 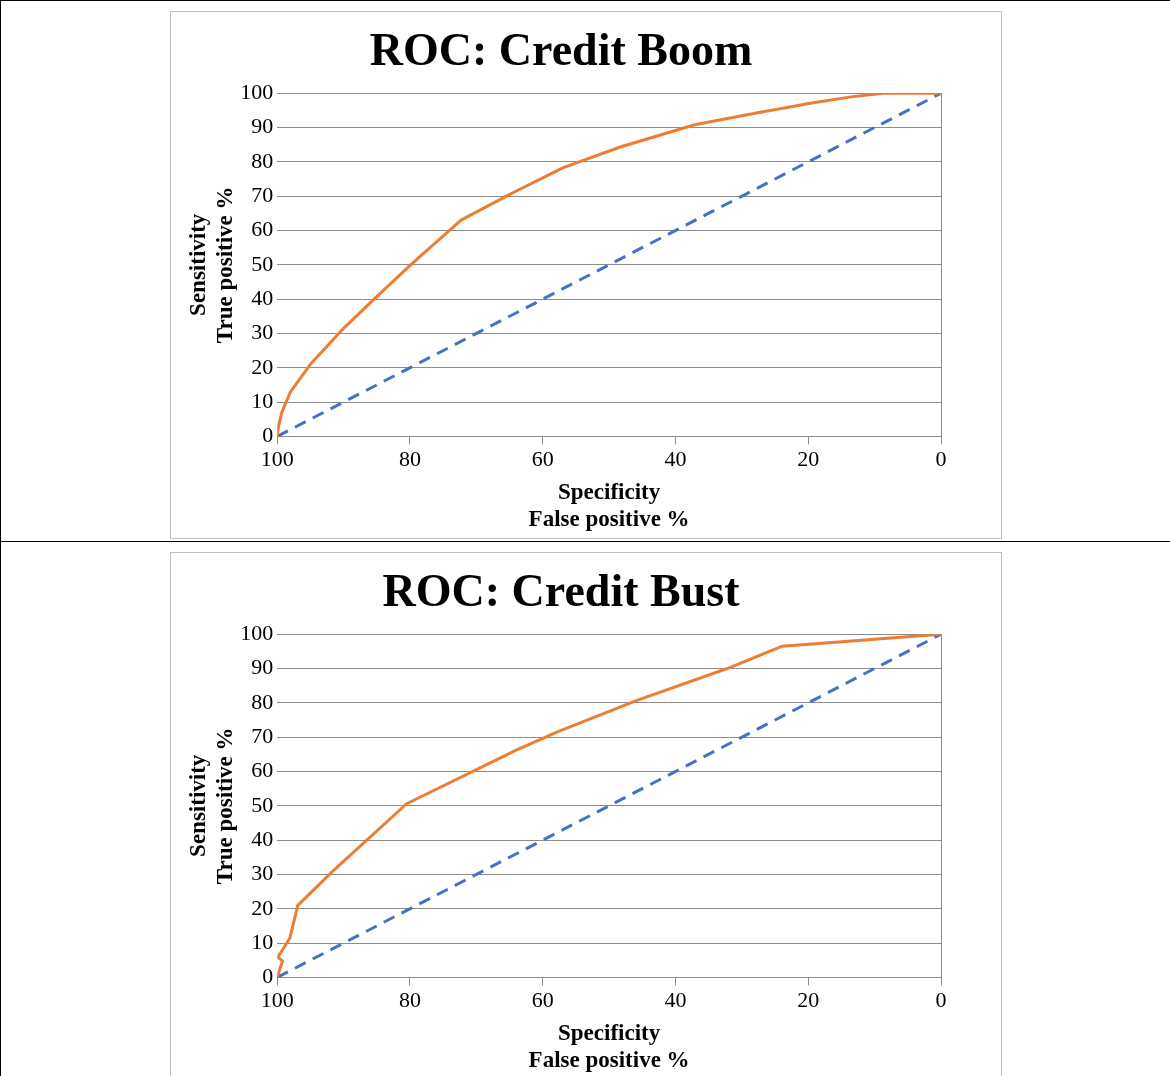 I want to click on chart-title: ROC: Credit Bust, so click(x=561, y=591).